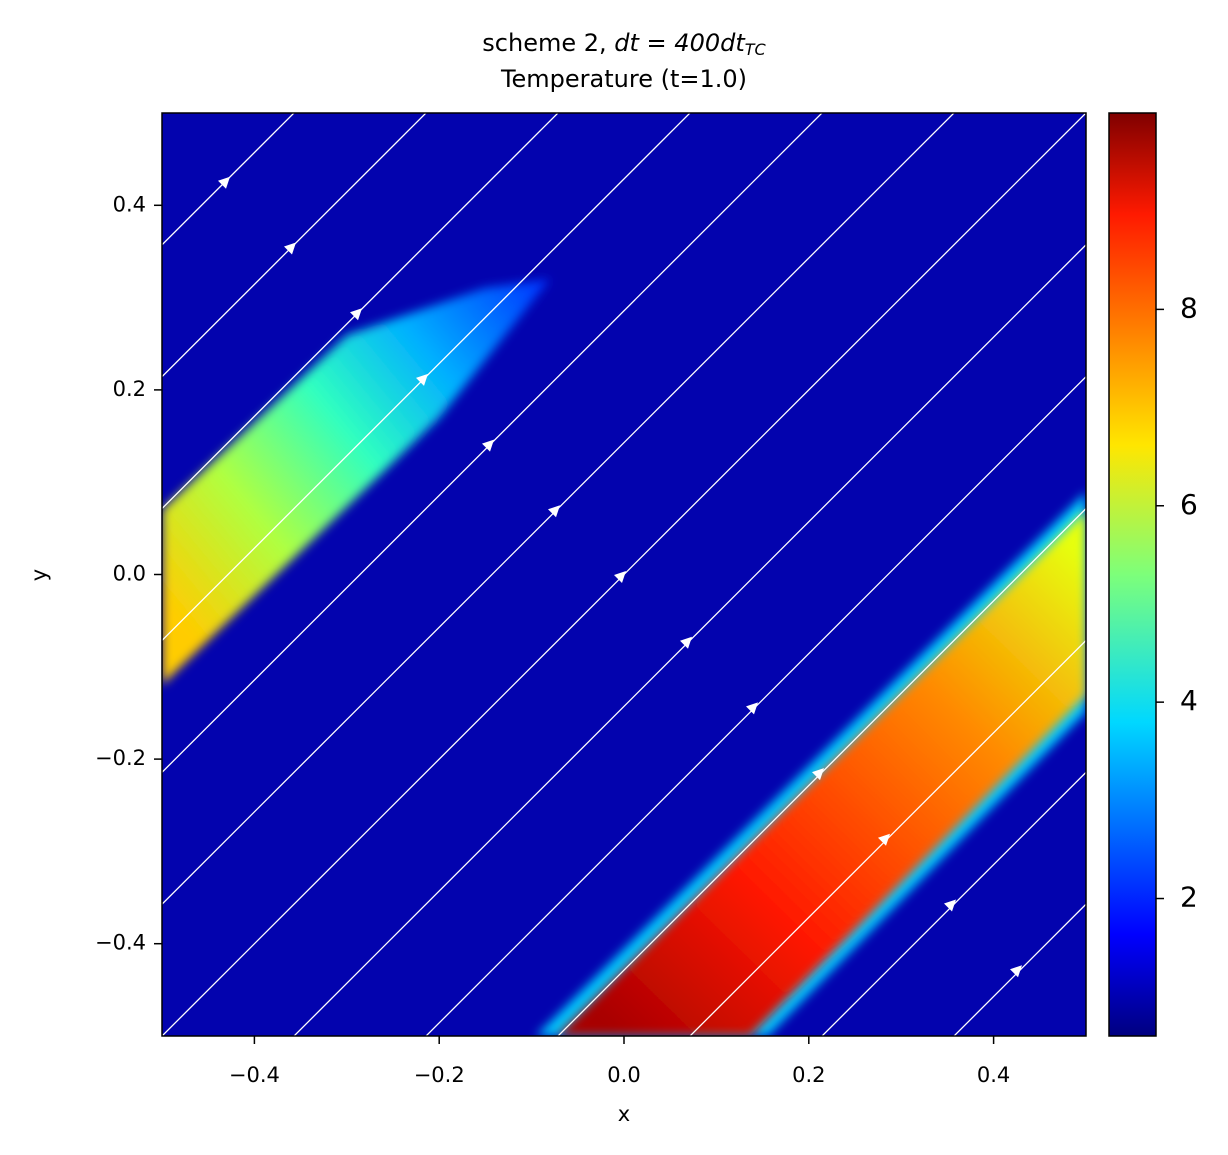 The height and width of the screenshot is (1155, 1228). I want to click on x-tick-label: −0.2, so click(439, 1075).